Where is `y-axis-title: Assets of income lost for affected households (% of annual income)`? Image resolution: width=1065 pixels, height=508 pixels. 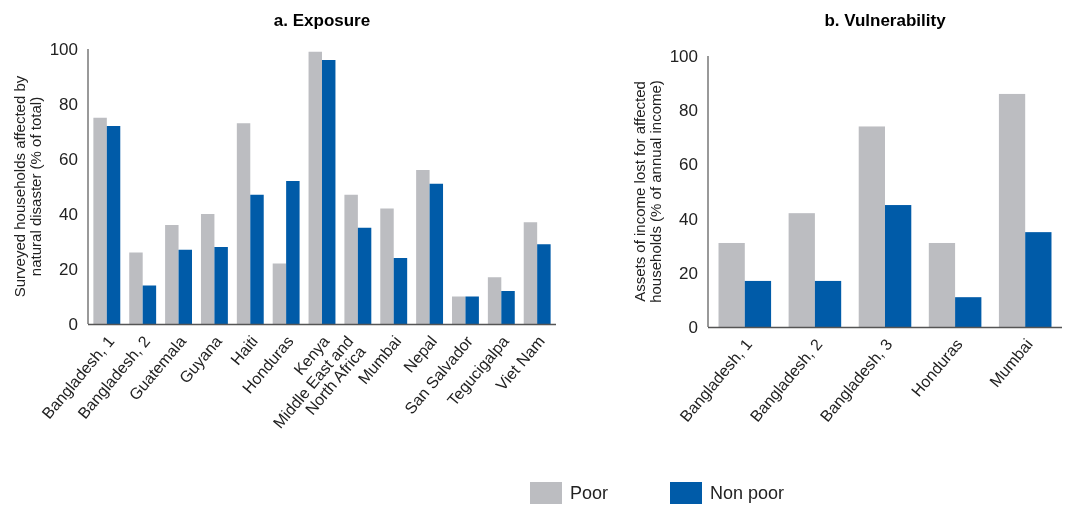 y-axis-title: Assets of income lost for affected households (% of annual income) is located at coordinates (647, 191).